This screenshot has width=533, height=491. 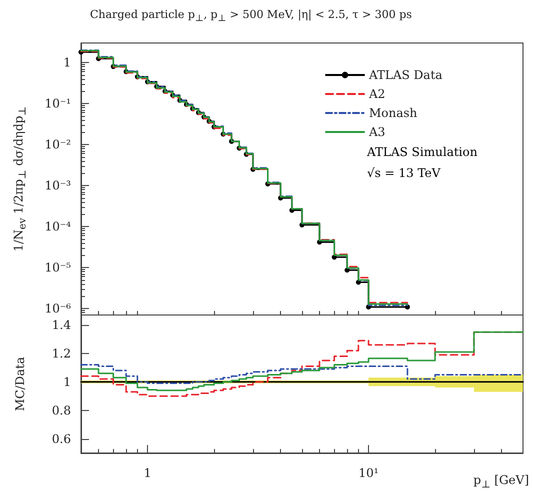 I want to click on y-tick-label: 0.8, so click(x=61, y=410).